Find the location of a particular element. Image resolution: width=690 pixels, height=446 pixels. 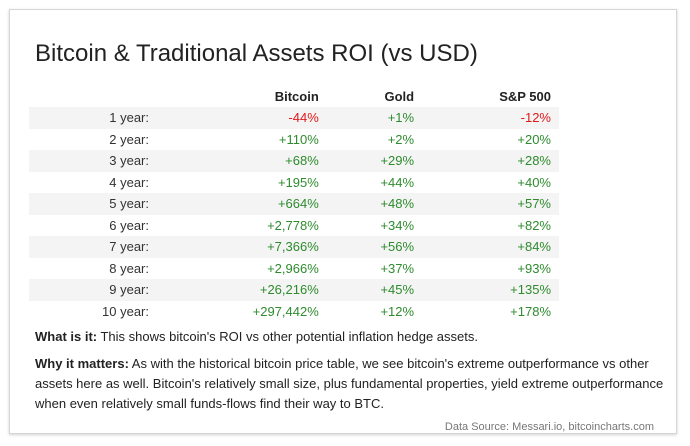

bitcoin-cell: -44% is located at coordinates (242, 118).